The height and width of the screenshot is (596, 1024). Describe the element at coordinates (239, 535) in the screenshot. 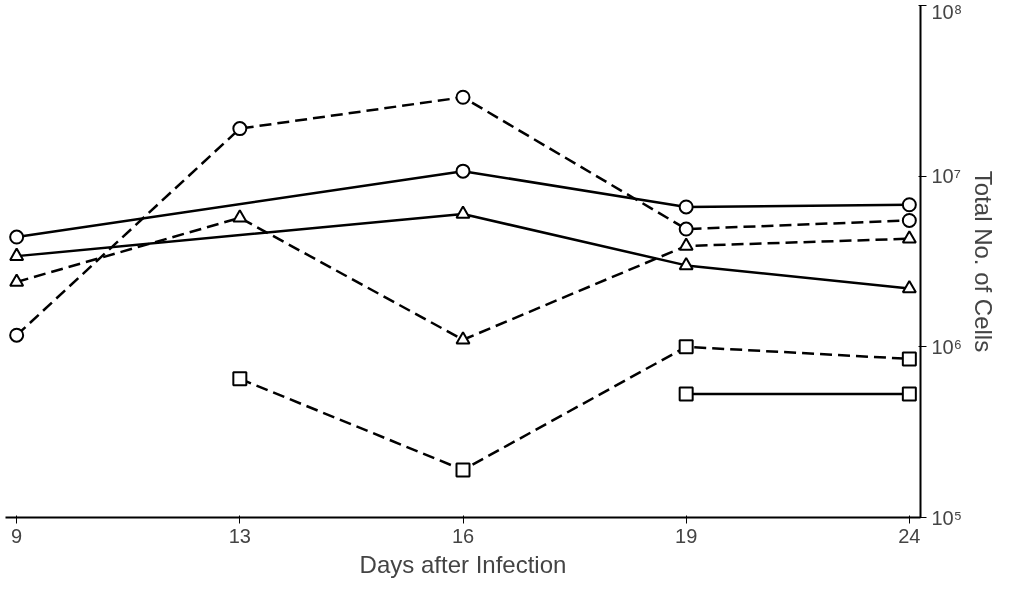

I see `x-tick-label: 13` at that location.